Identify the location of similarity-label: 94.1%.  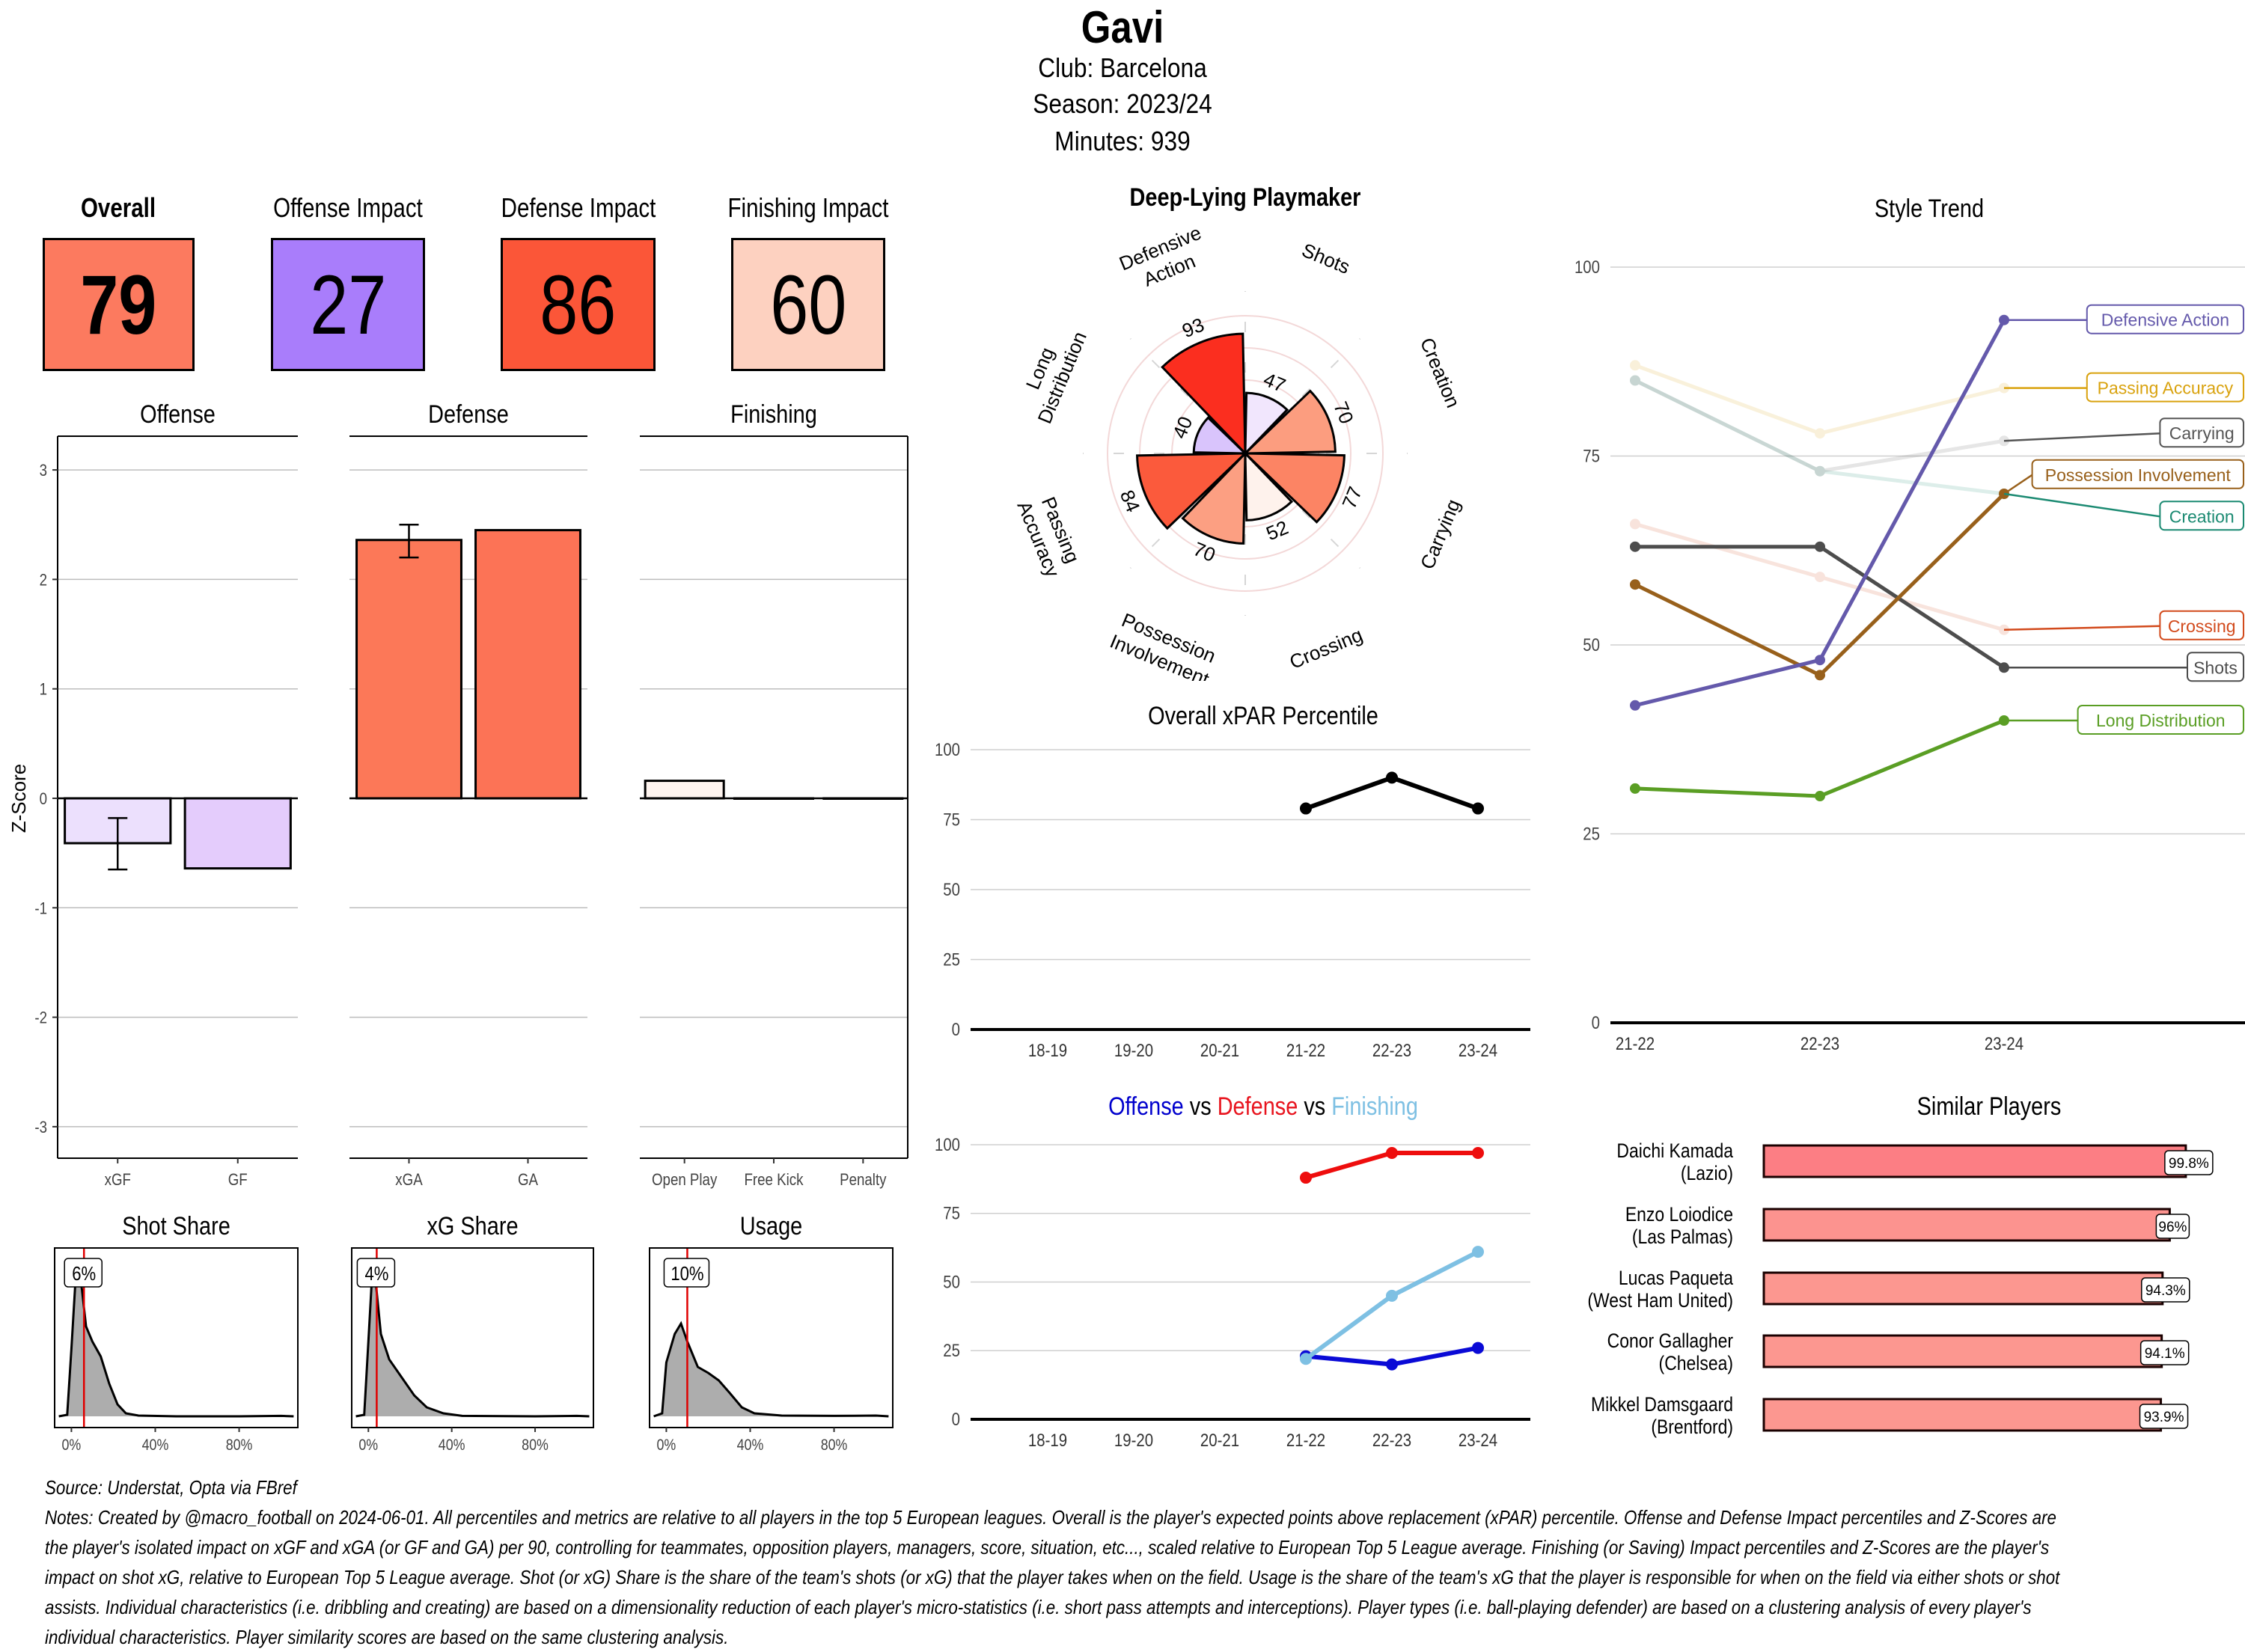
(2165, 1354).